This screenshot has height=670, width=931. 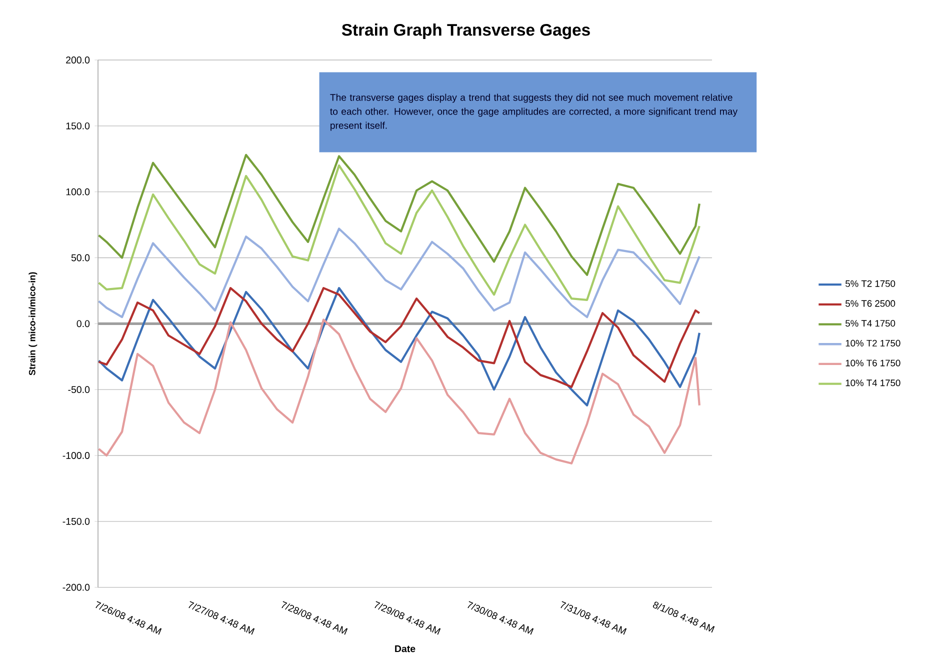 What do you see at coordinates (871, 323) in the screenshot?
I see `legend-label: 5% T4 1750` at bounding box center [871, 323].